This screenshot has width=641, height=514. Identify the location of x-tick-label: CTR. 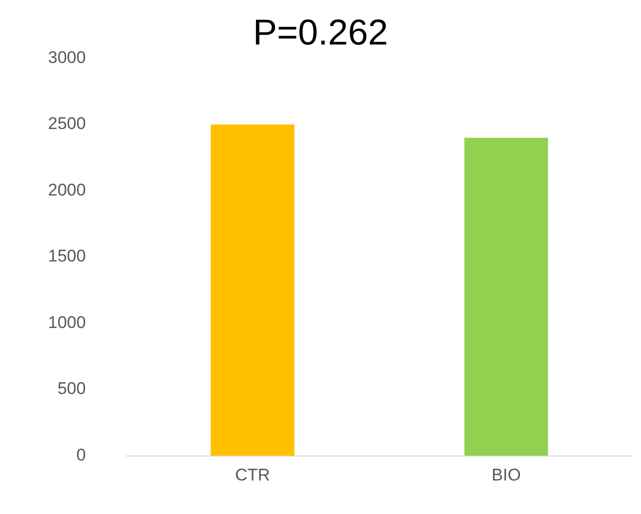
(252, 475).